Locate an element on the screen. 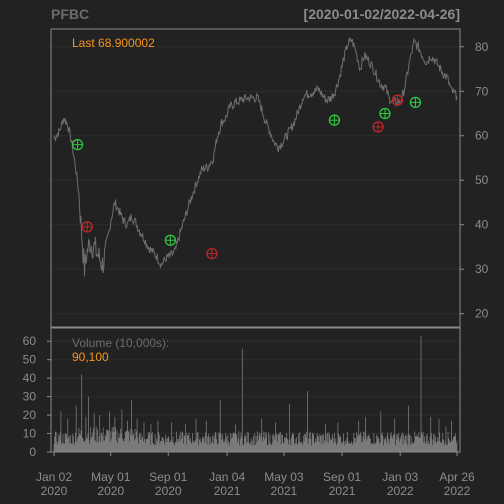  volume-tick-label: 20 is located at coordinates (30, 415).